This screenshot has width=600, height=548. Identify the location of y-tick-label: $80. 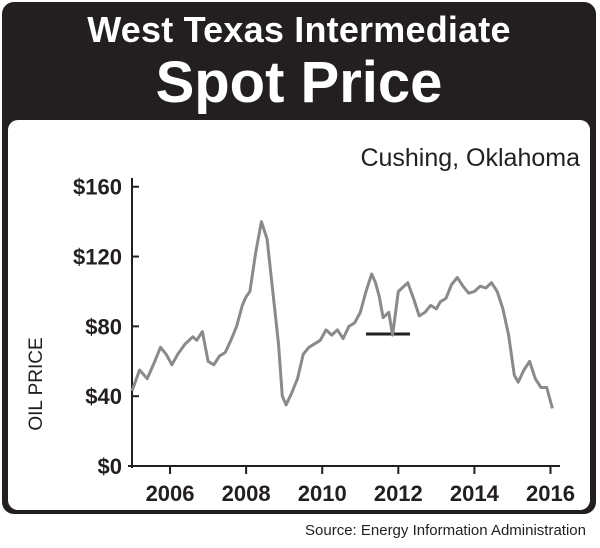
(103, 326).